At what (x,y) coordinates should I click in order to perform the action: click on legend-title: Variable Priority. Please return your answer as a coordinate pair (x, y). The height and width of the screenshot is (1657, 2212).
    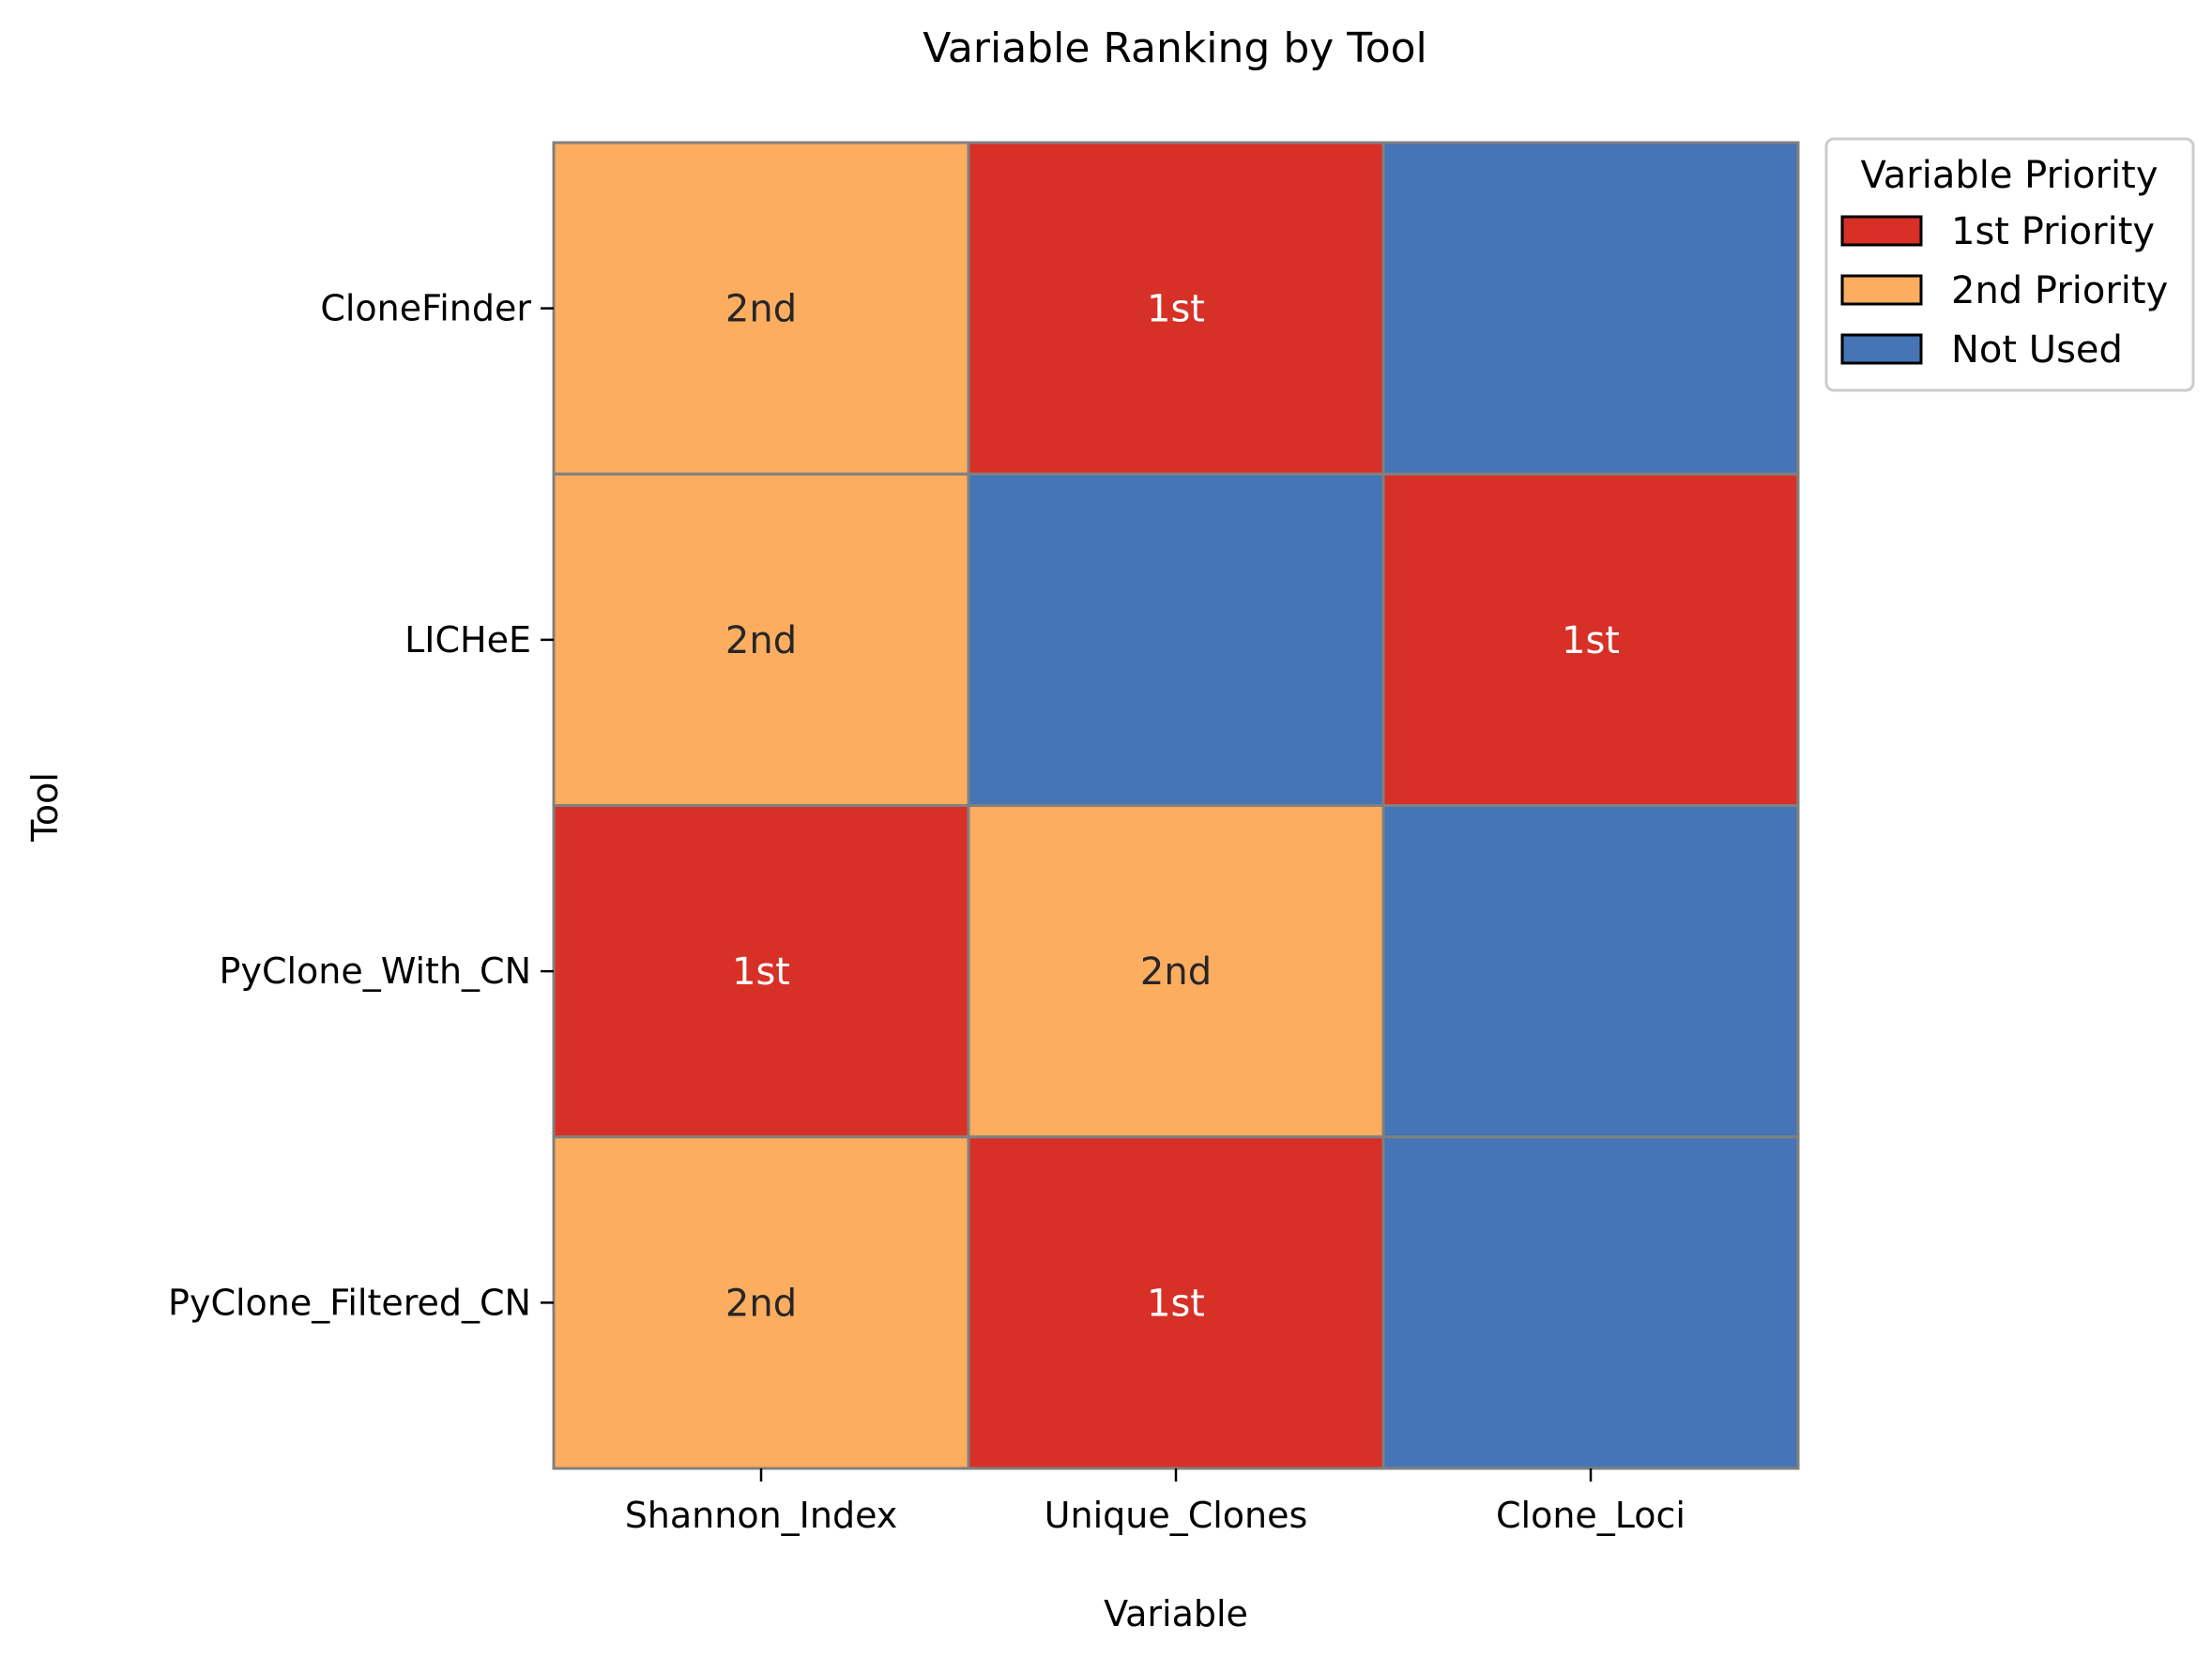
    Looking at the image, I should click on (2009, 175).